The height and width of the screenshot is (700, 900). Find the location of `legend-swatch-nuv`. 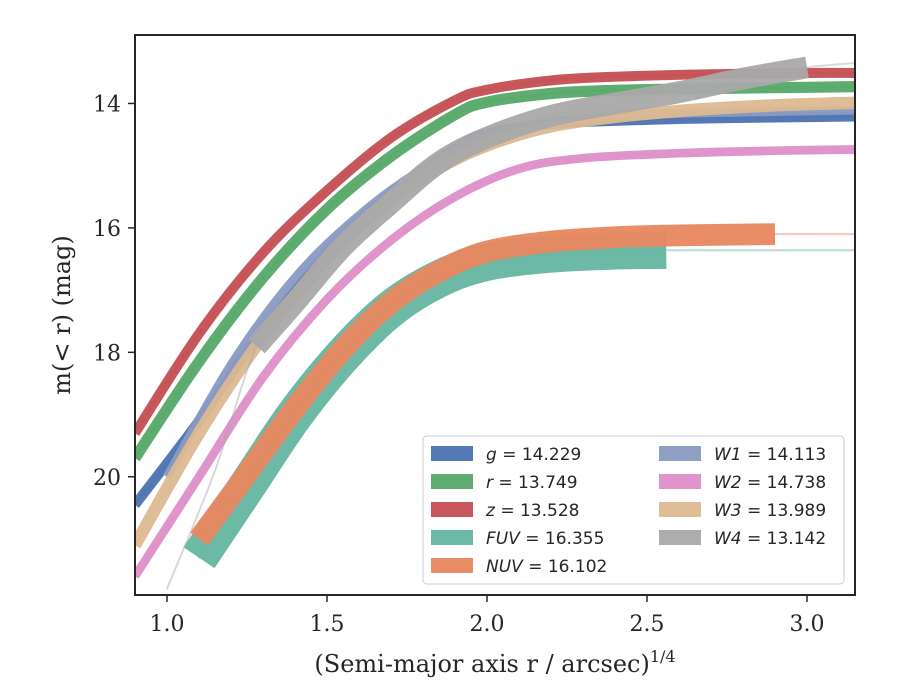

legend-swatch-nuv is located at coordinates (452, 565).